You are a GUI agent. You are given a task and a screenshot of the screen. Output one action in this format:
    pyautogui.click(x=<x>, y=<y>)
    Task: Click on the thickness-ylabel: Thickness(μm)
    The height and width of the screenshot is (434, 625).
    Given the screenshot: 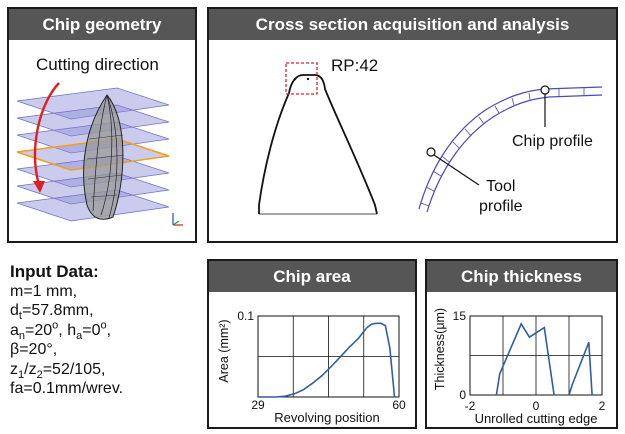 What is the action you would take?
    pyautogui.click(x=440, y=349)
    